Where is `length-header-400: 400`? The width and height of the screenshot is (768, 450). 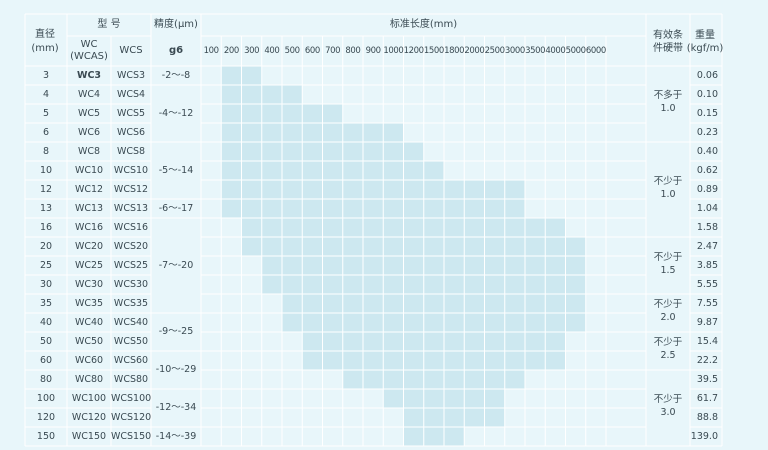
length-header-400: 400 is located at coordinates (272, 51).